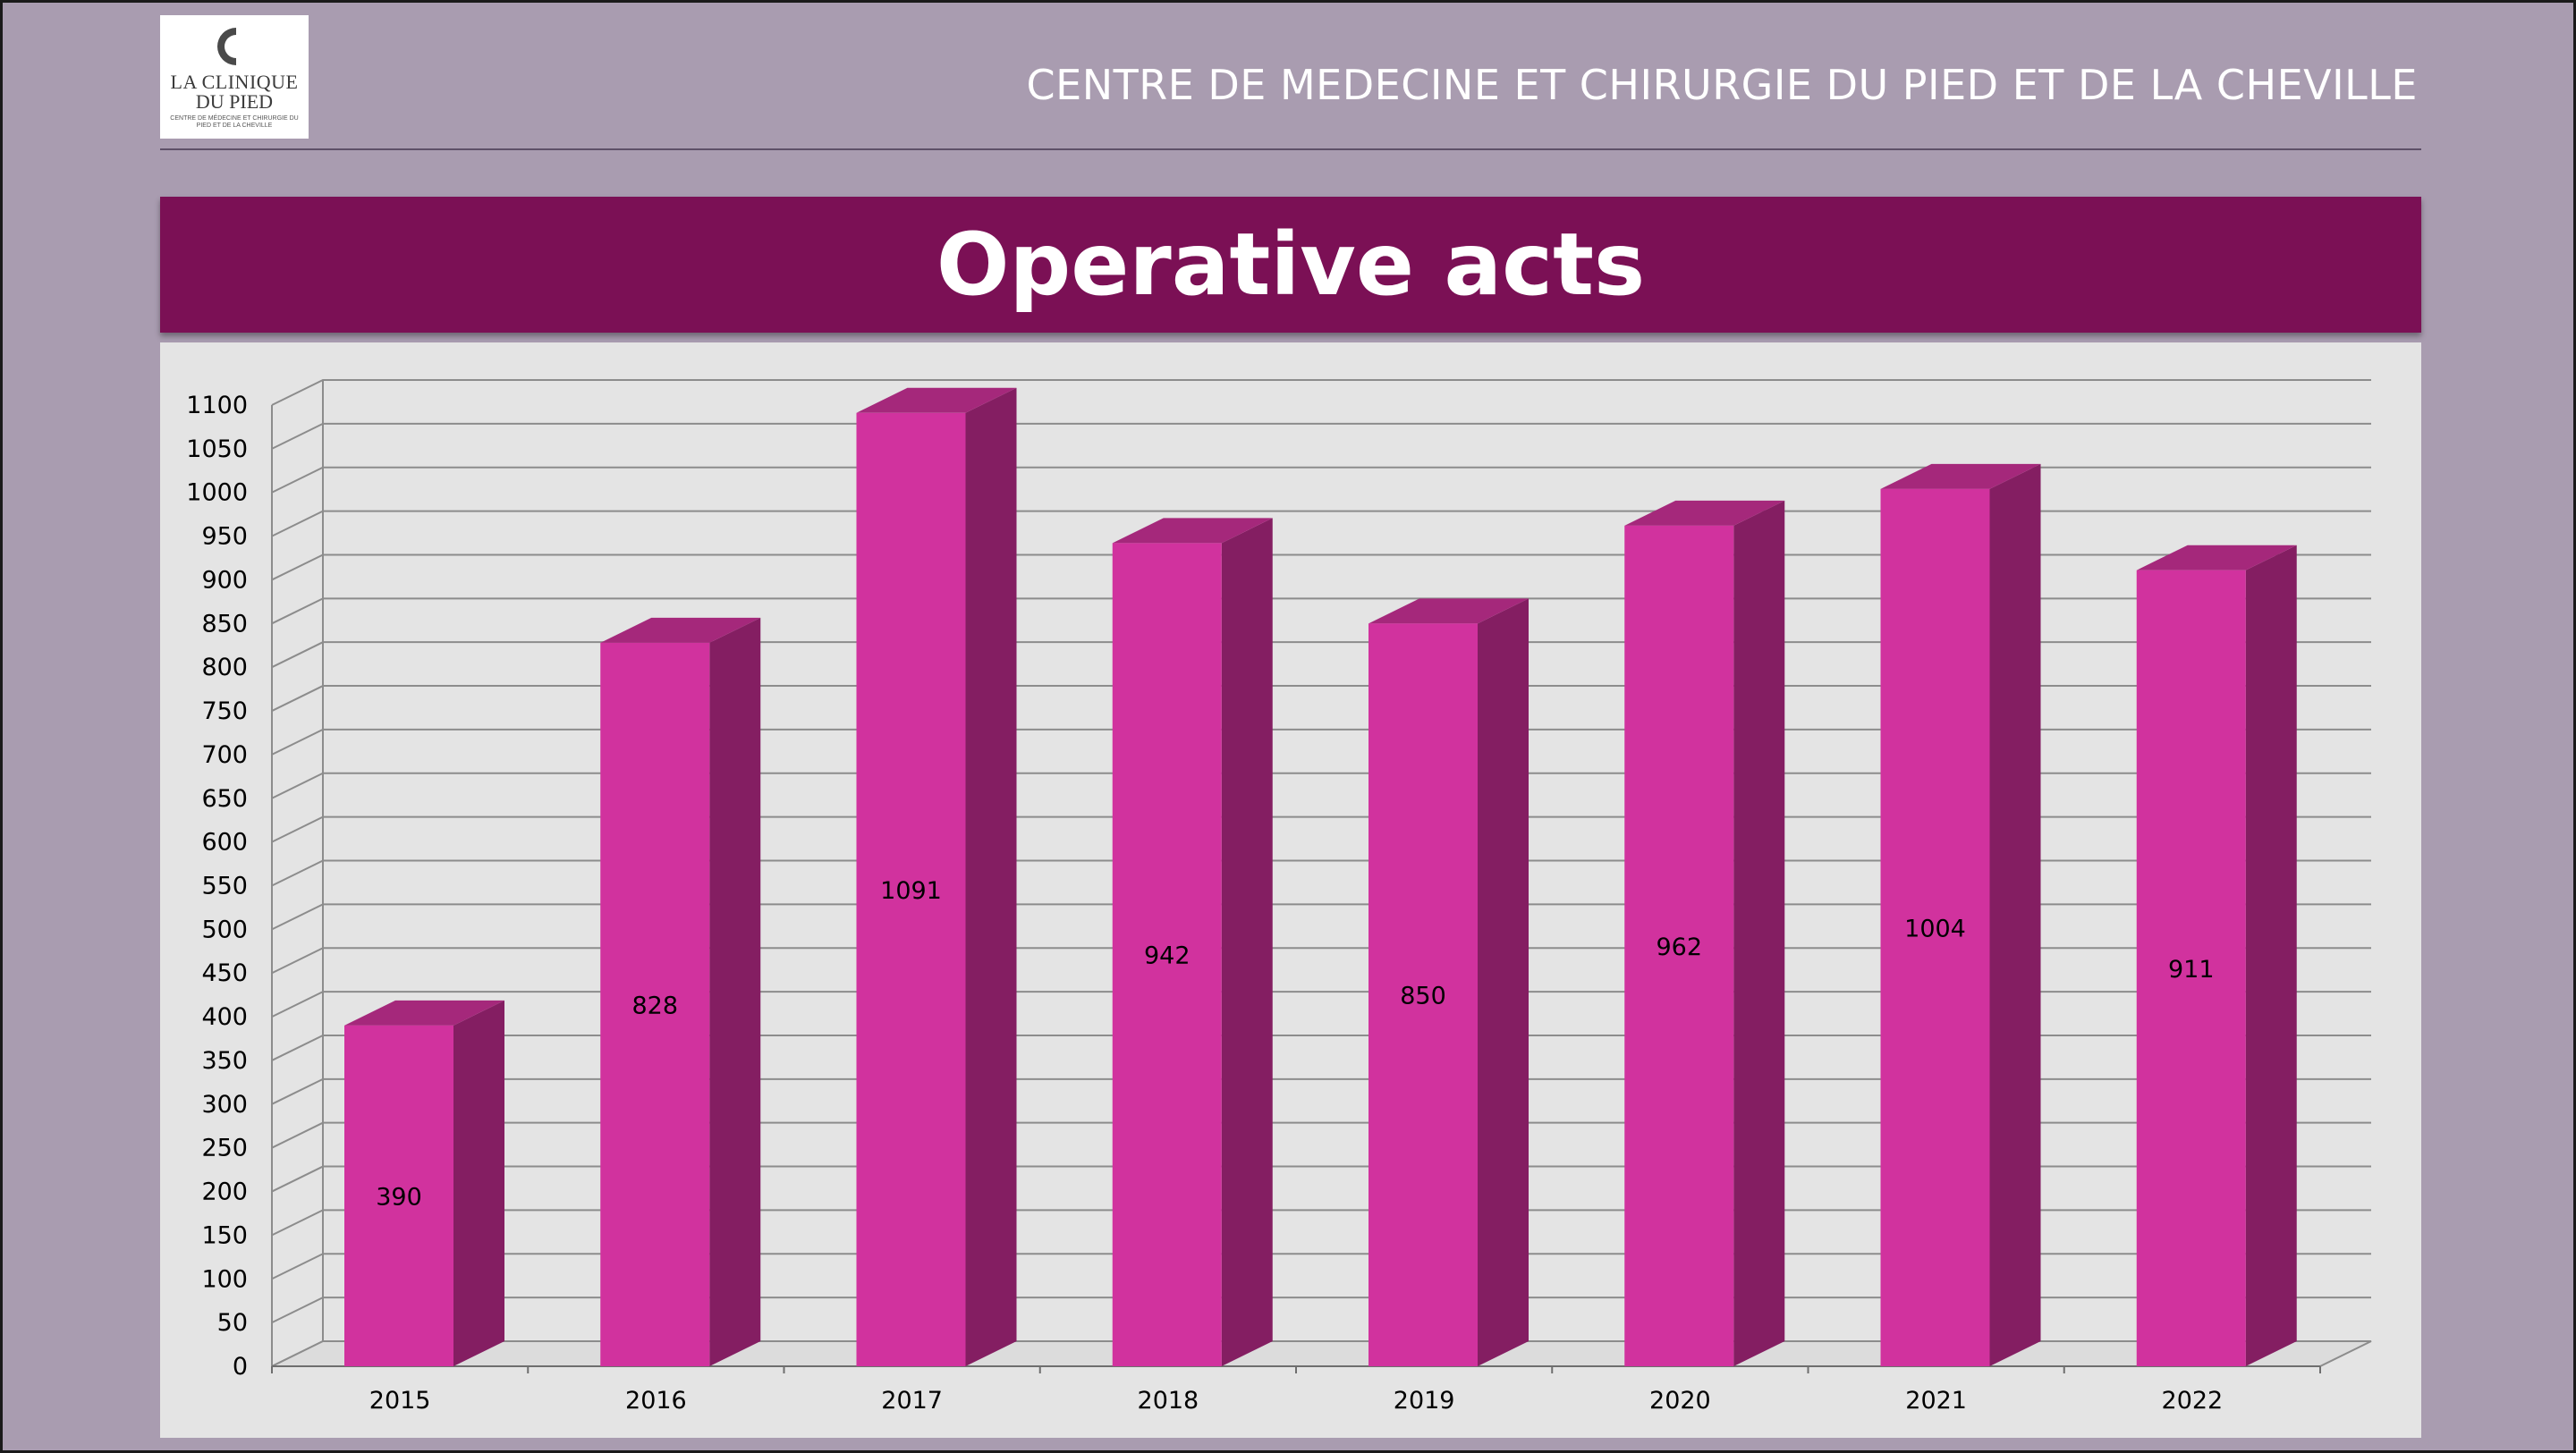  Describe the element at coordinates (400, 1401) in the screenshot. I see `x-tick-label: 2015` at that location.